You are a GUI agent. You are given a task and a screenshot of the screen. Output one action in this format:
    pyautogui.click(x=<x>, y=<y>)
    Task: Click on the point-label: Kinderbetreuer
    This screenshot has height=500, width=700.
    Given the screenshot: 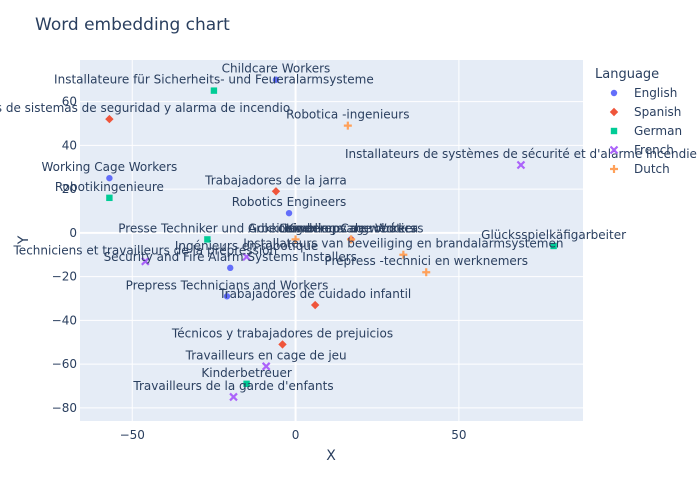 What is the action you would take?
    pyautogui.click(x=246, y=373)
    